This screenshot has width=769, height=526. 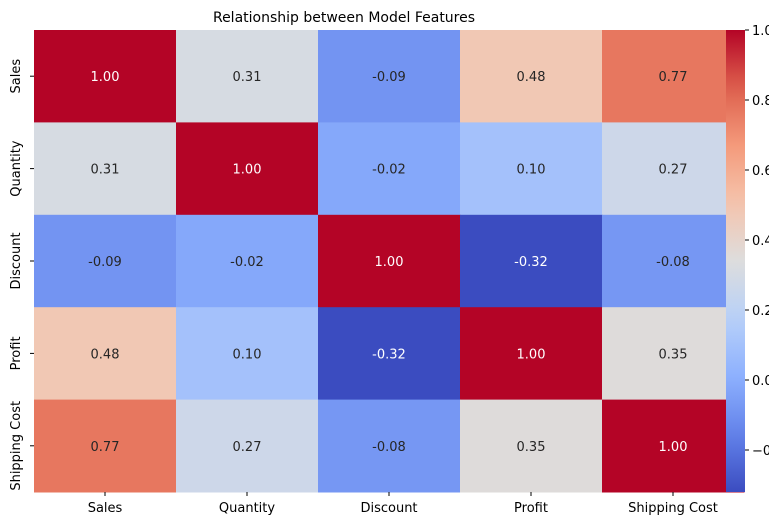 I want to click on chart-title: Relationship between Model Features, so click(x=344, y=18).